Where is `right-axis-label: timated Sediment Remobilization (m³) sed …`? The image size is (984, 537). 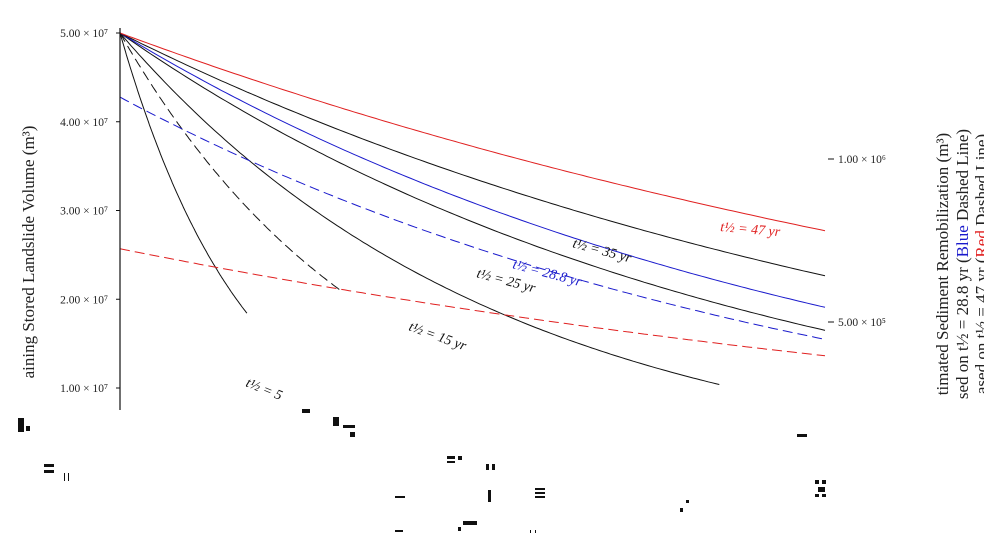
right-axis-label: timated Sediment Remobilization (m³) sed … is located at coordinates (958, 264).